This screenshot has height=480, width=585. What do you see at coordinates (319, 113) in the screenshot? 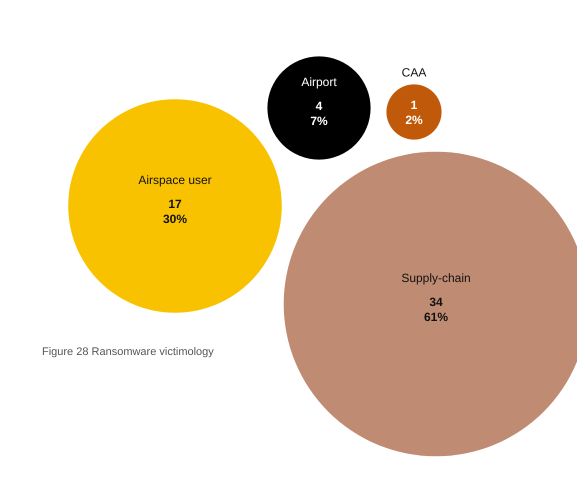
I see `data-label: 4 7%` at bounding box center [319, 113].